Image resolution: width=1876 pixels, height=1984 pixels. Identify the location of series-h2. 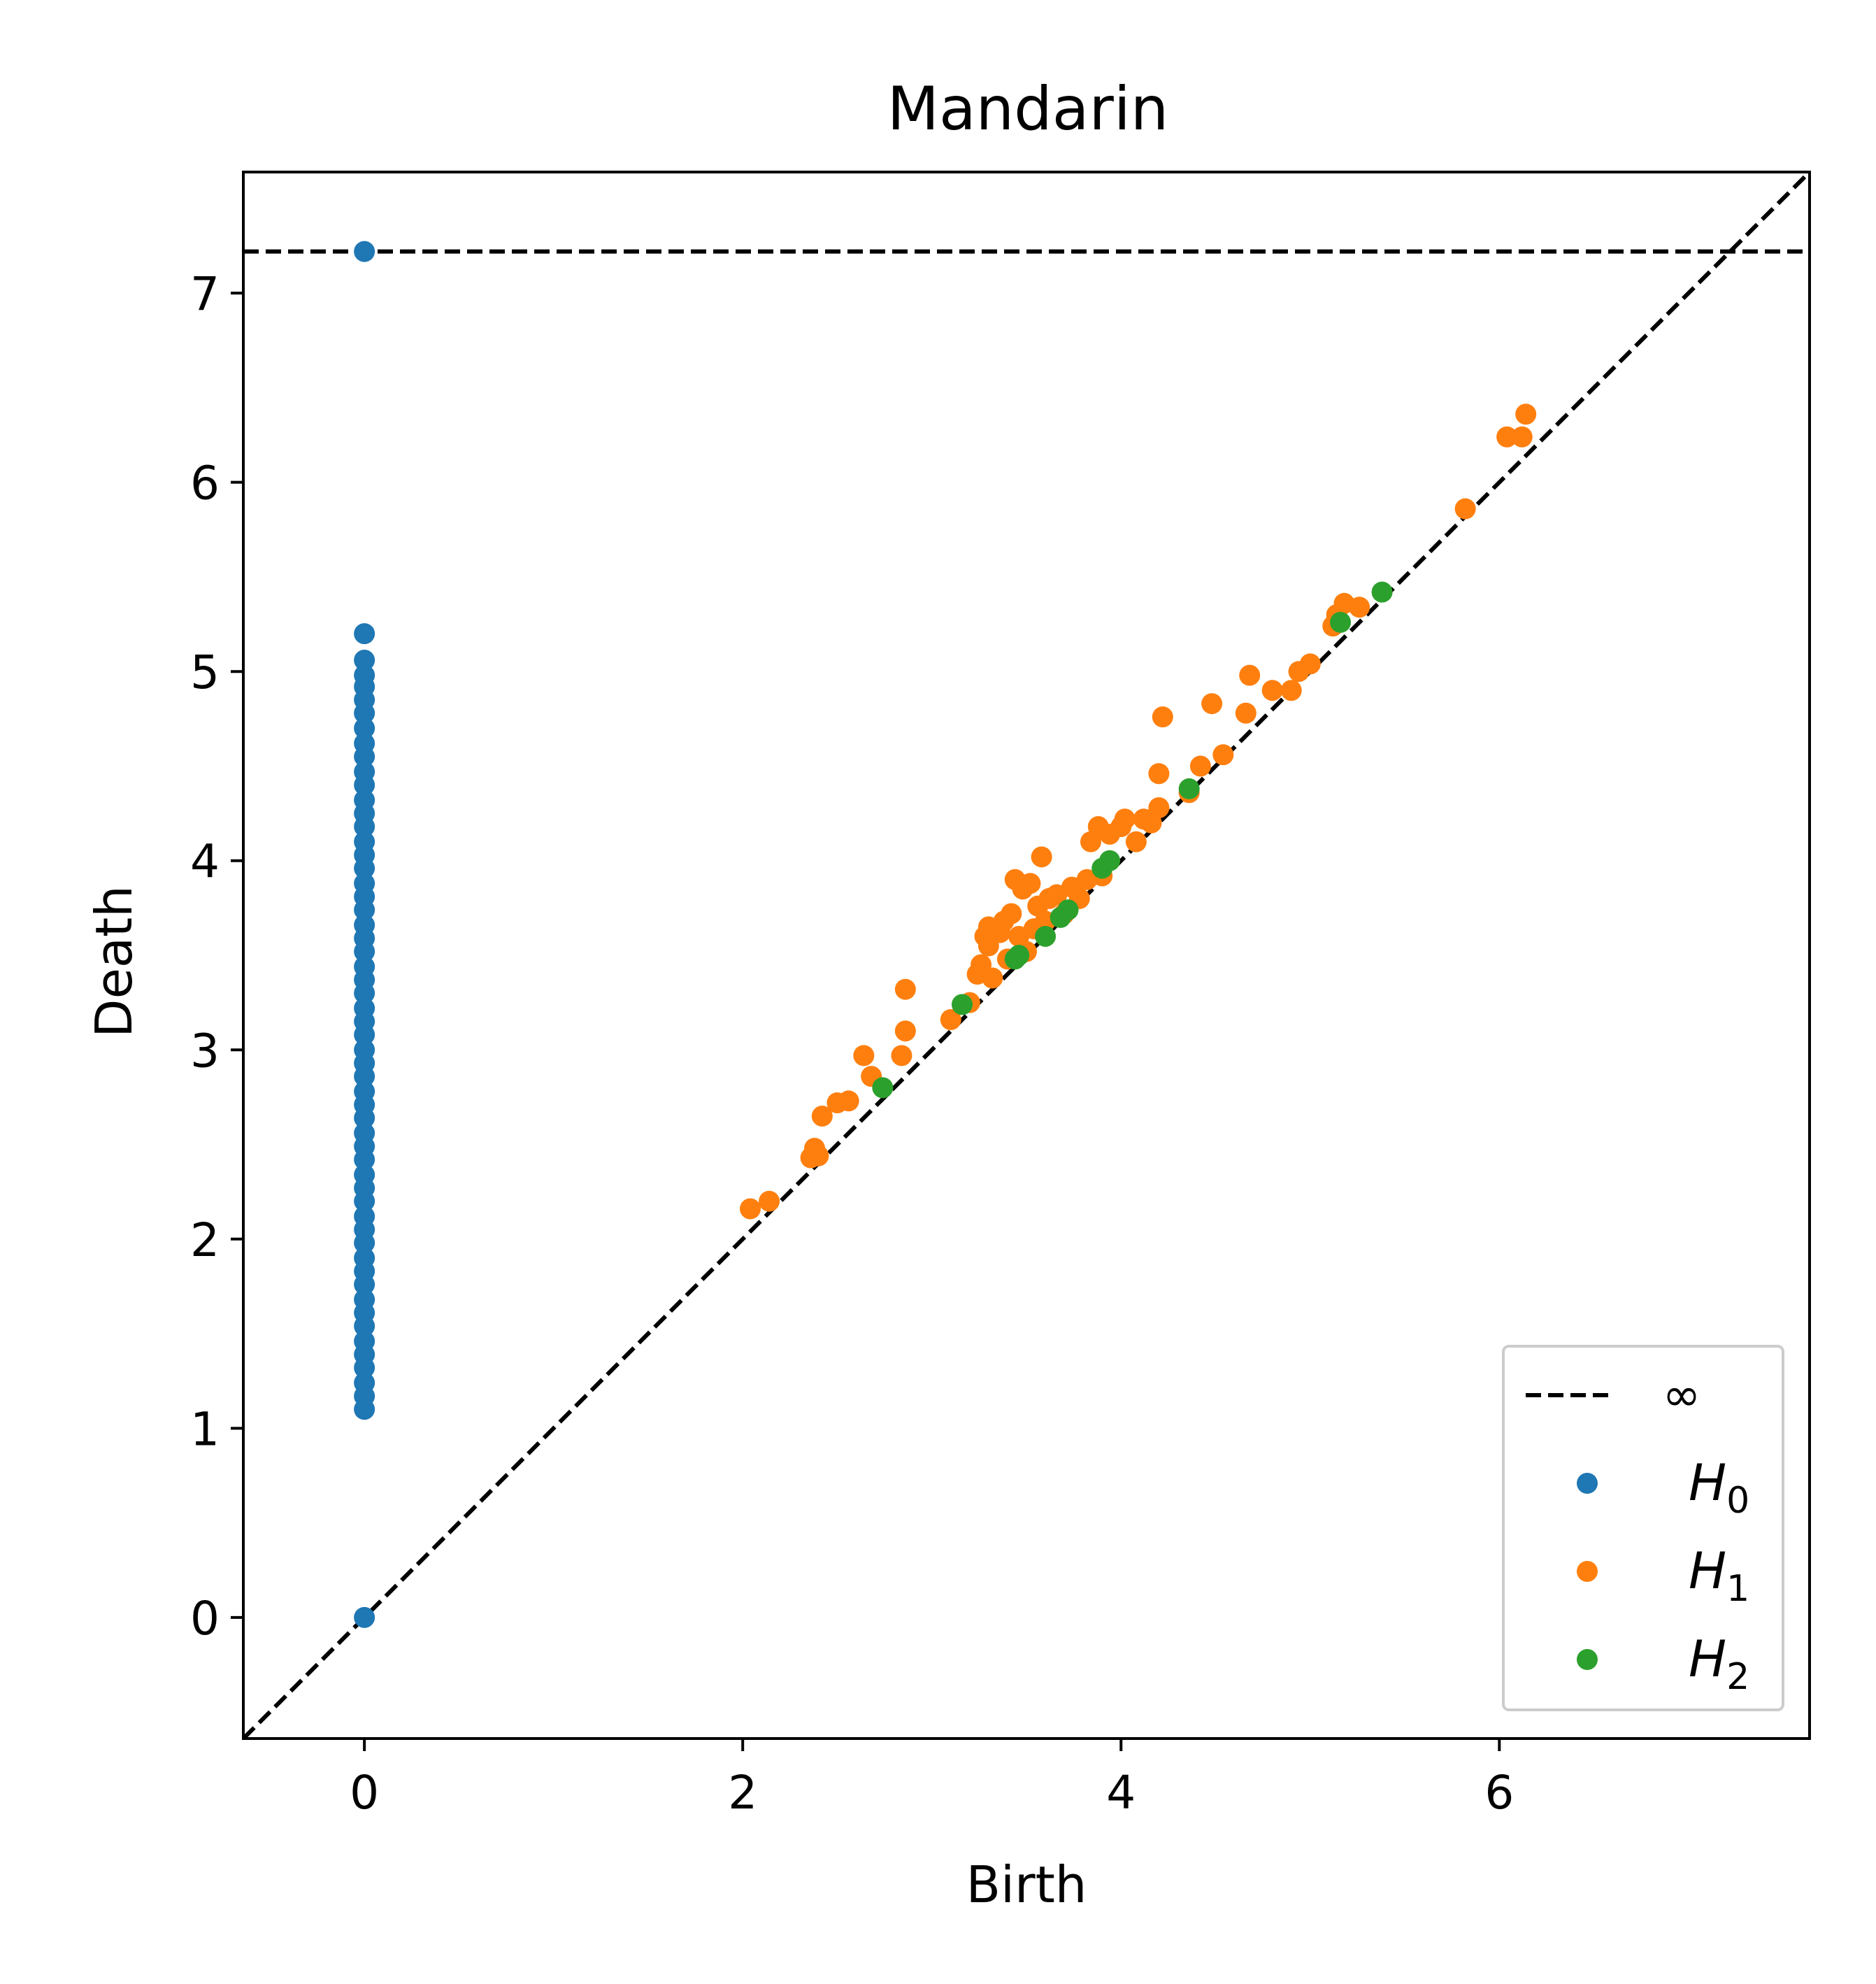
(1132, 840).